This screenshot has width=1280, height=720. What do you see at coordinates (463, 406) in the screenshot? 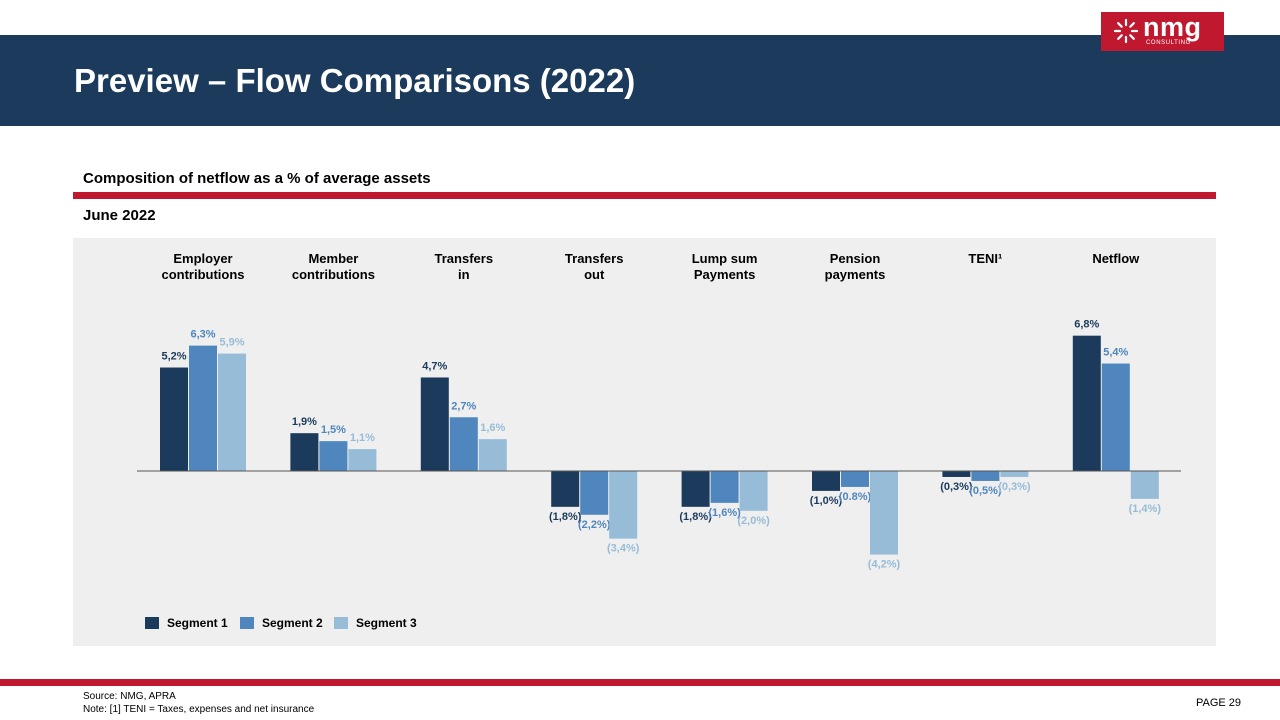
I see `data-label: 2,7%` at bounding box center [463, 406].